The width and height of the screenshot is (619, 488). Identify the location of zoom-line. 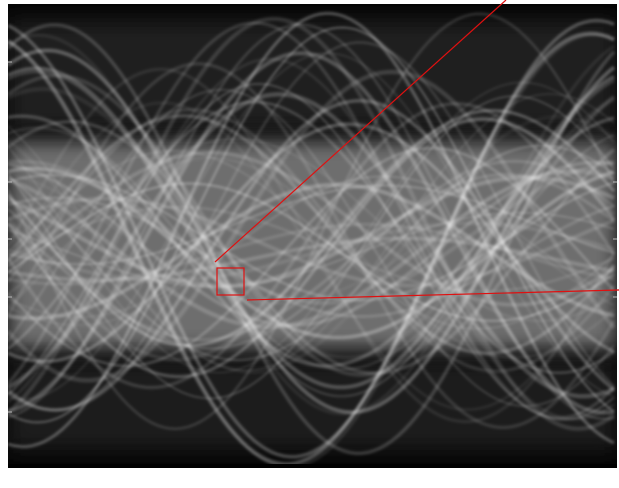
(432, 295).